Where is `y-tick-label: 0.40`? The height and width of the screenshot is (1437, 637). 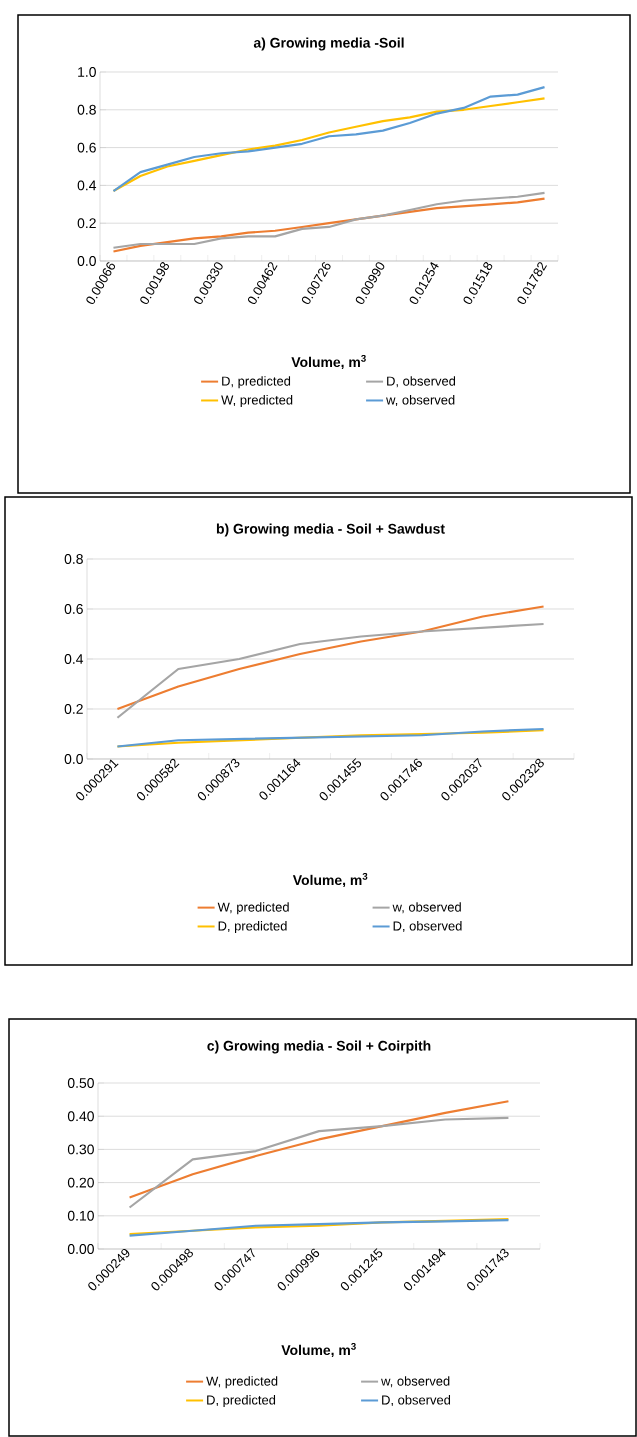 y-tick-label: 0.40 is located at coordinates (80, 1116).